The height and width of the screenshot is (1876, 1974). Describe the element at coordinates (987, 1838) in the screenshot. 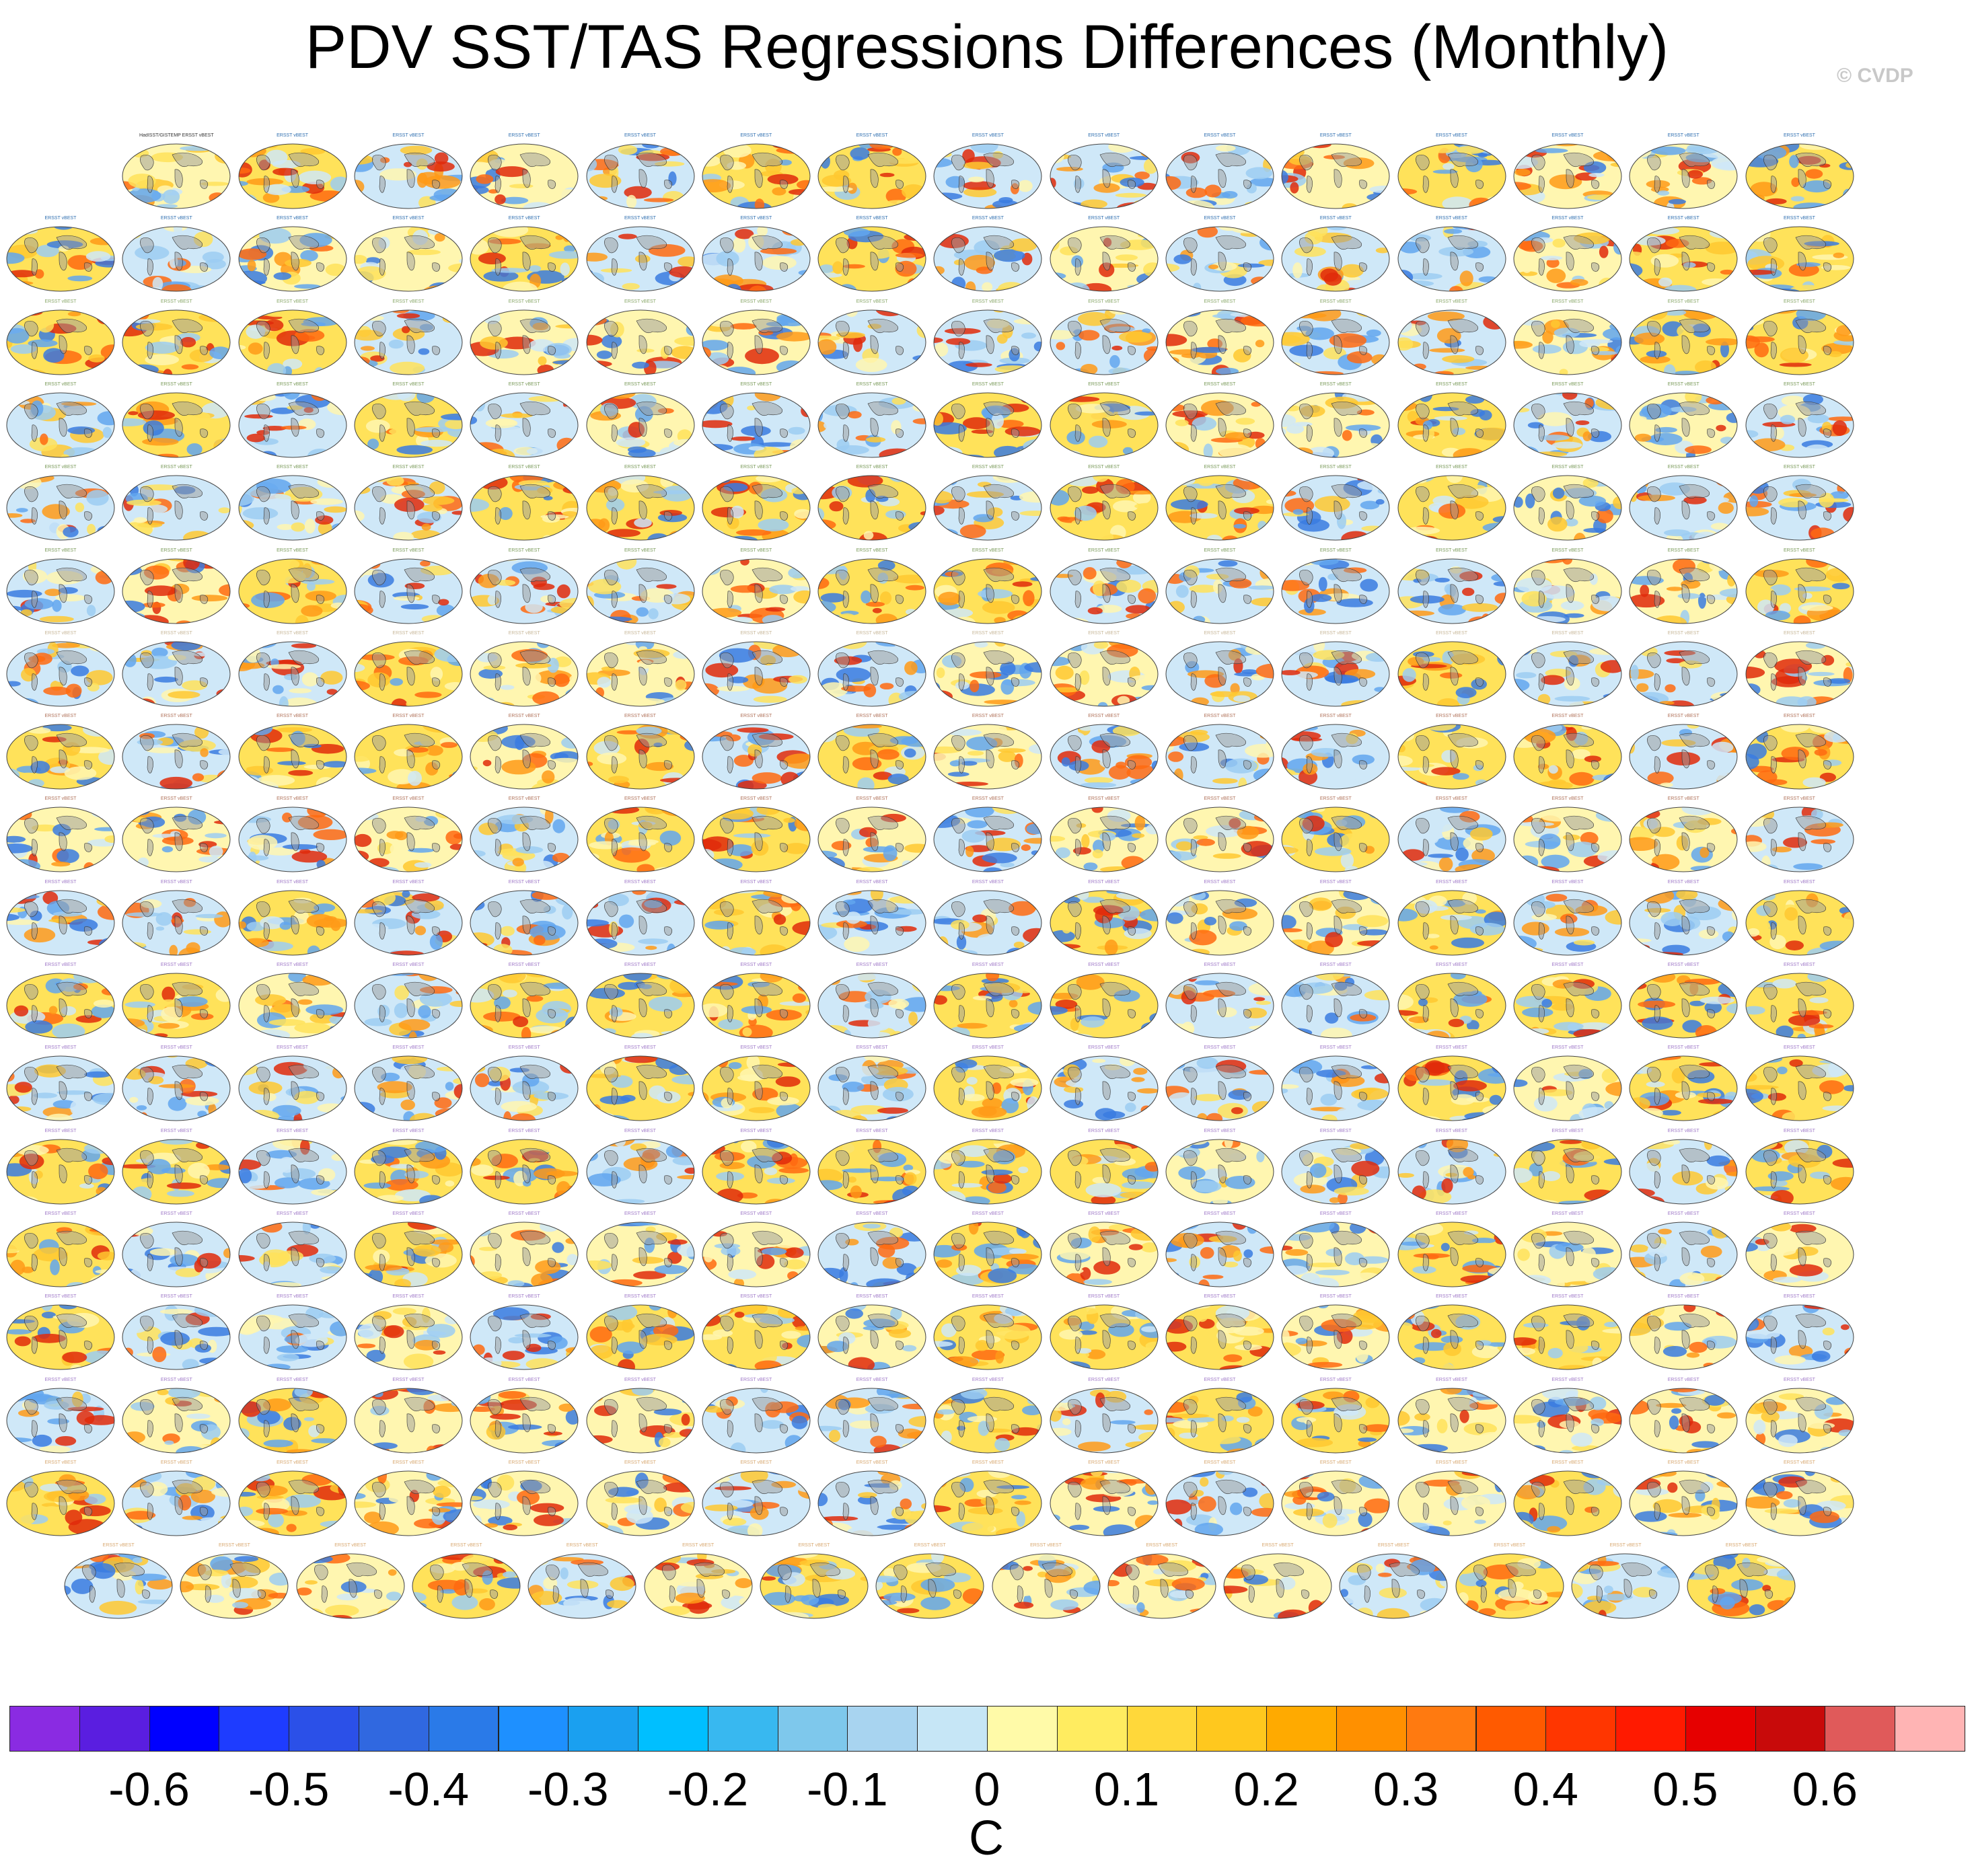

I see `colorbar-unit: C` at that location.